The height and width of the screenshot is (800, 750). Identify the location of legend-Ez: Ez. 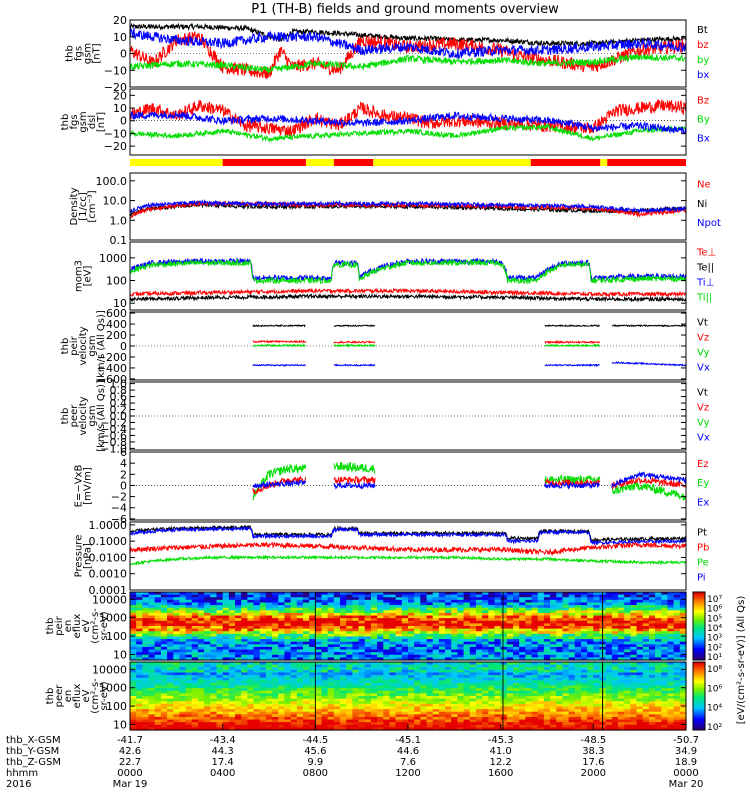
(703, 464).